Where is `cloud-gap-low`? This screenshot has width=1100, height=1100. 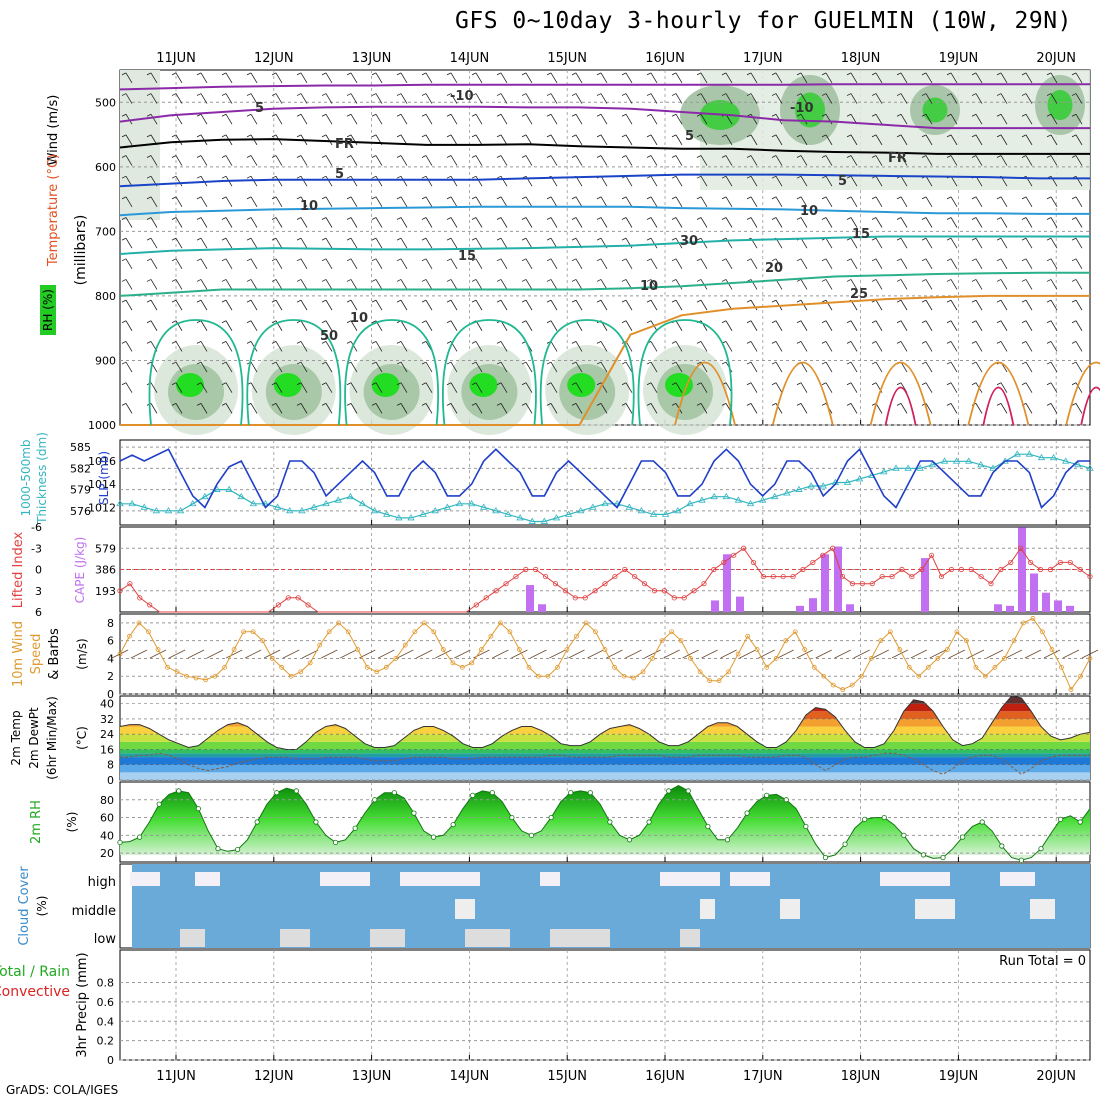
cloud-gap-low is located at coordinates (487, 938).